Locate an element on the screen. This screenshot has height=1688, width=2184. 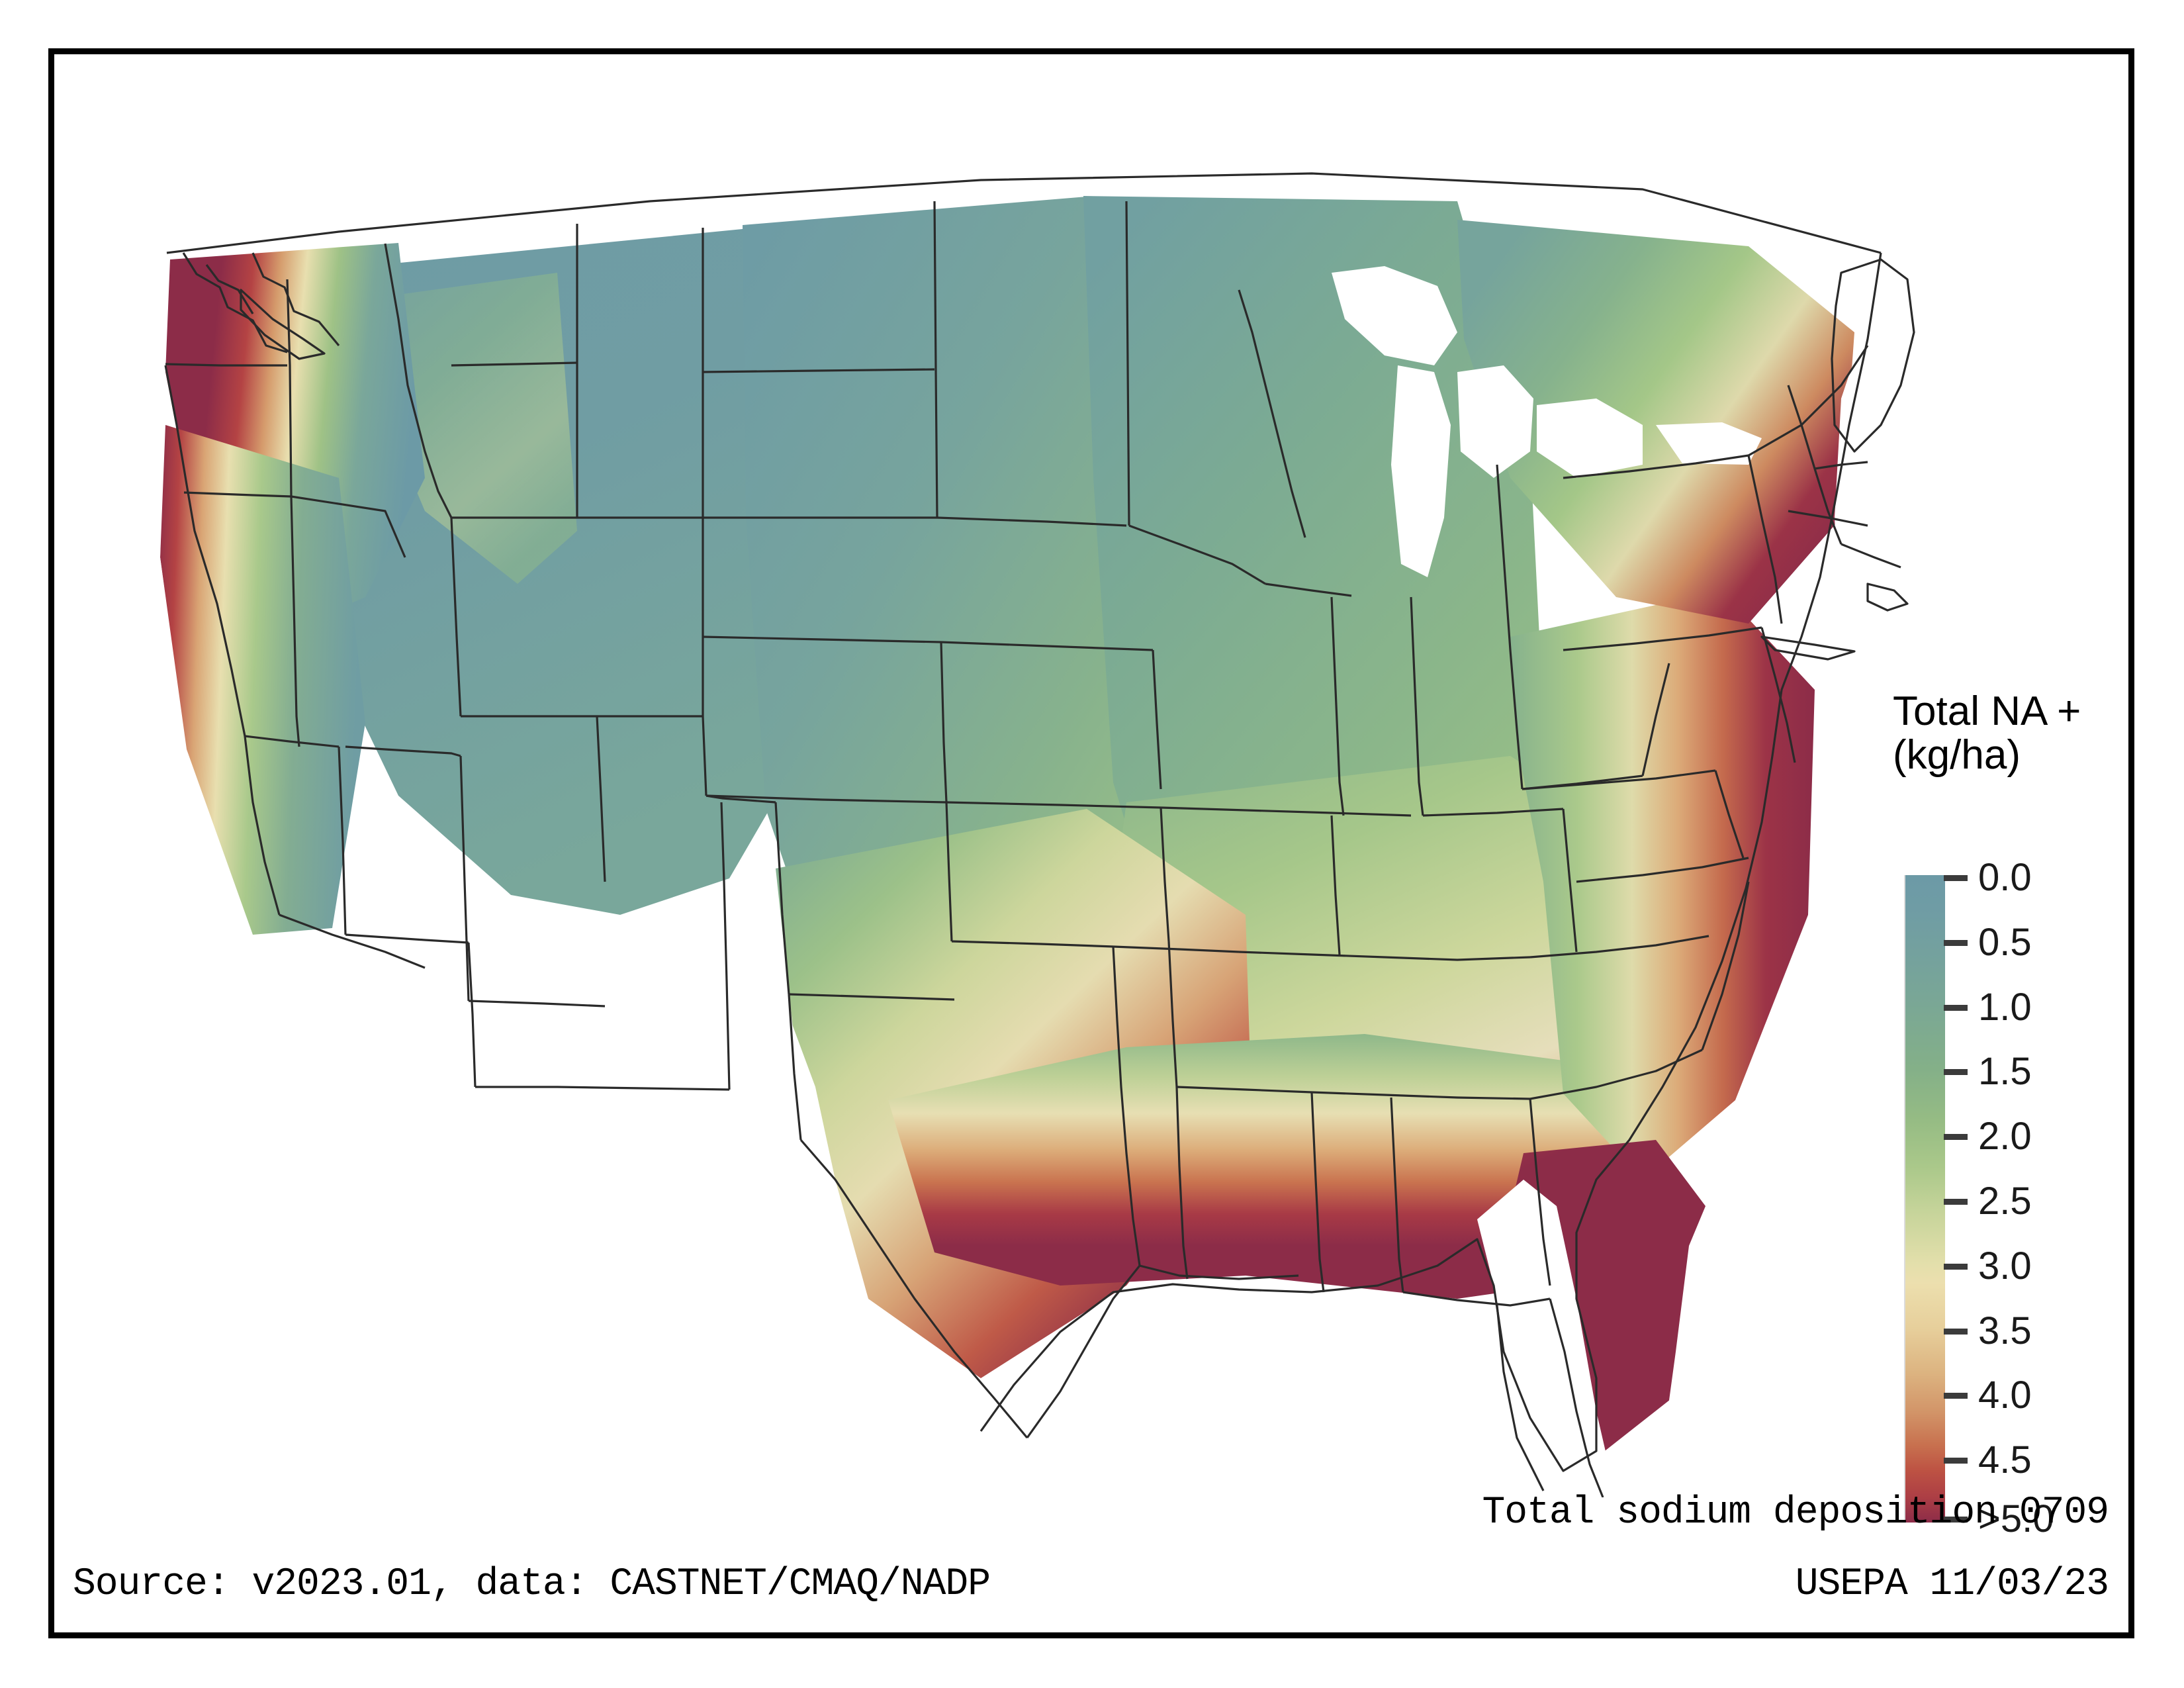
colorbar-label-5: 2.5 is located at coordinates (2005, 1201).